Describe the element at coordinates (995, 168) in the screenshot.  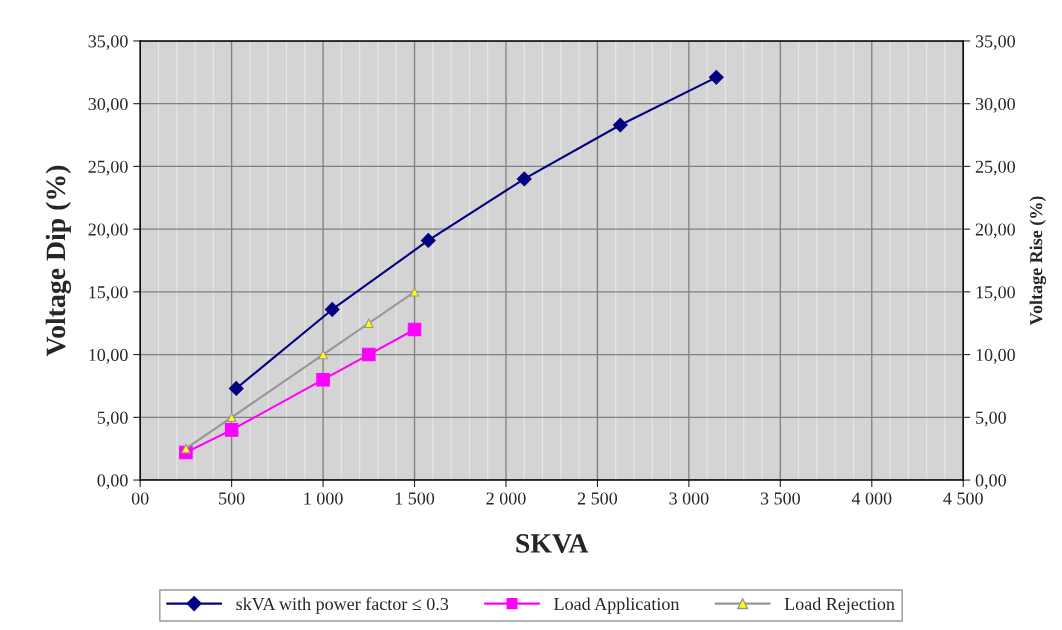
I see `y2-tick-label: 25,00` at that location.